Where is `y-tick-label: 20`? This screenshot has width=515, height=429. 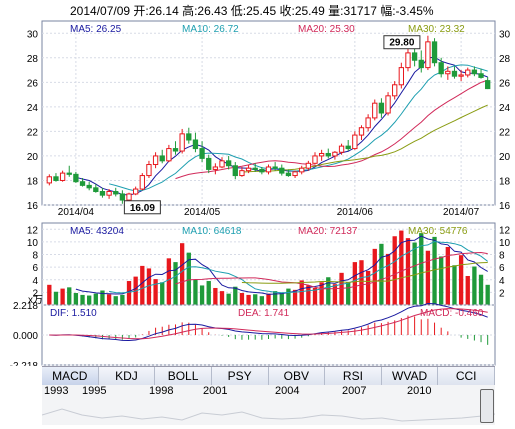 y-tick-label: 20 is located at coordinates (33, 157).